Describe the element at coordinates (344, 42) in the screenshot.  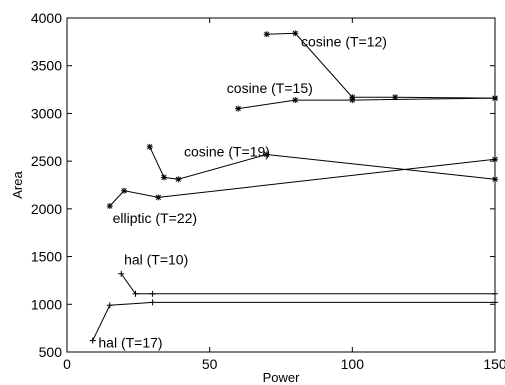
I see `series-annotation: cosine (T=12)` at that location.